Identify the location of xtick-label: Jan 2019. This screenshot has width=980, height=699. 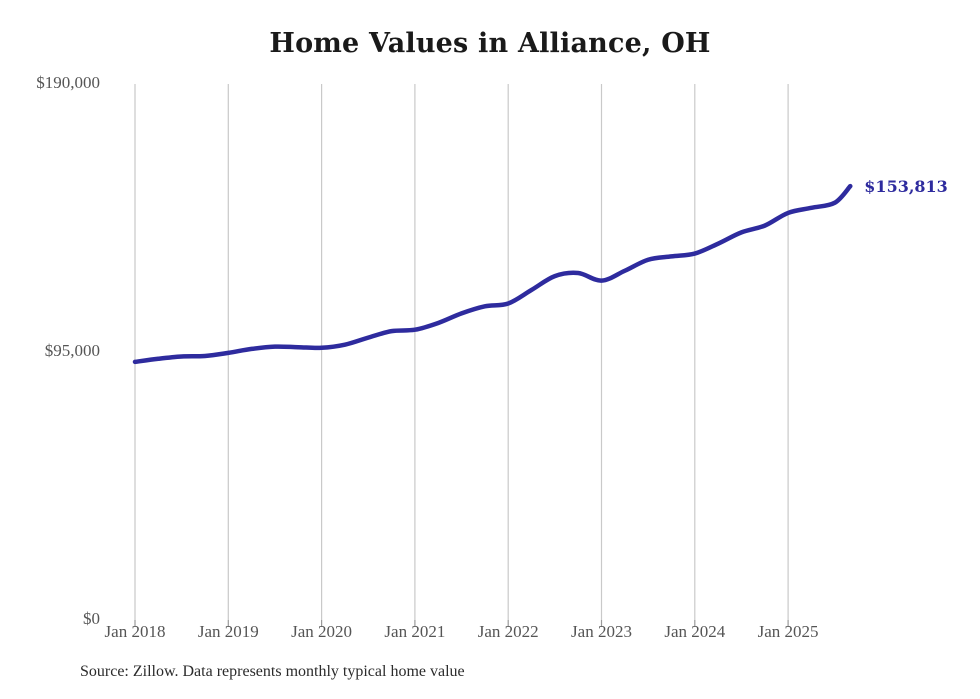
(228, 631).